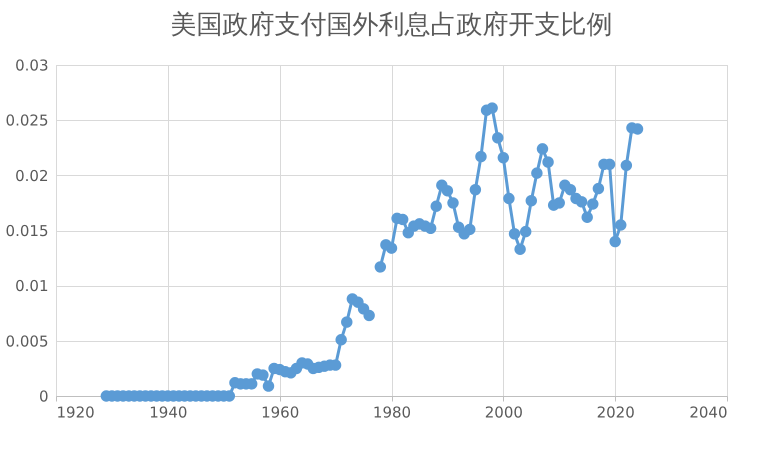 The height and width of the screenshot is (455, 766). What do you see at coordinates (31, 65) in the screenshot?
I see `y-tick-label: 0.03` at bounding box center [31, 65].